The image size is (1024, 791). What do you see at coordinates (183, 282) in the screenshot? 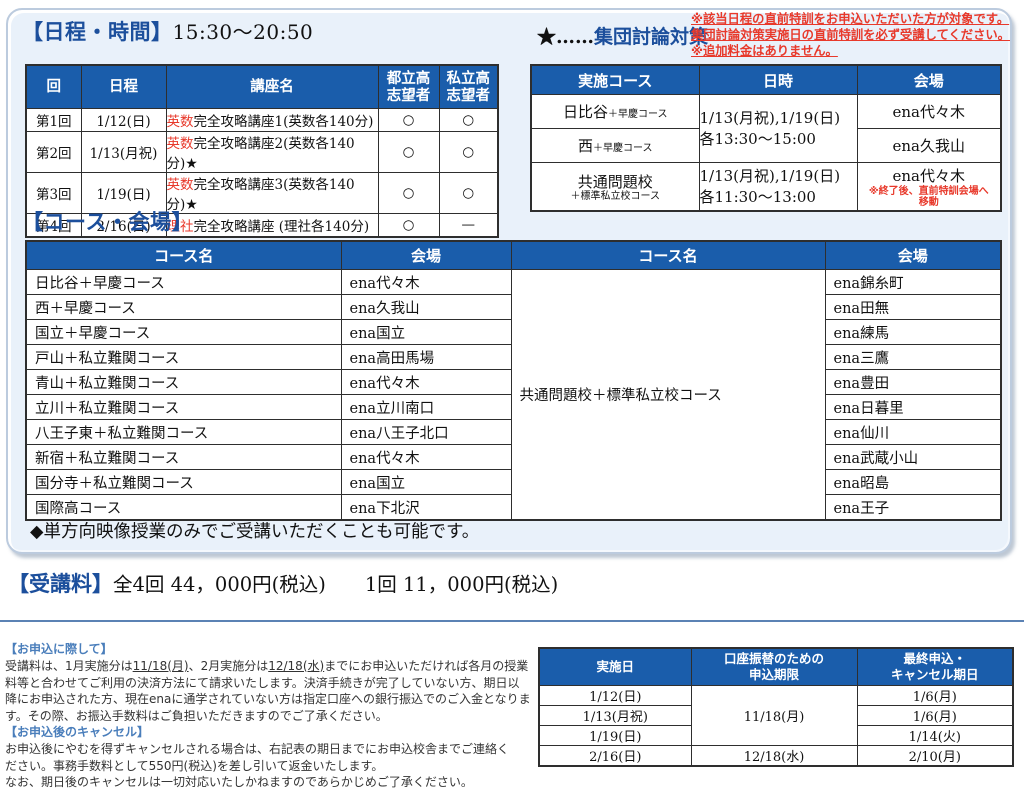
I see `course-name: 日比谷＋早慶コース` at bounding box center [183, 282].